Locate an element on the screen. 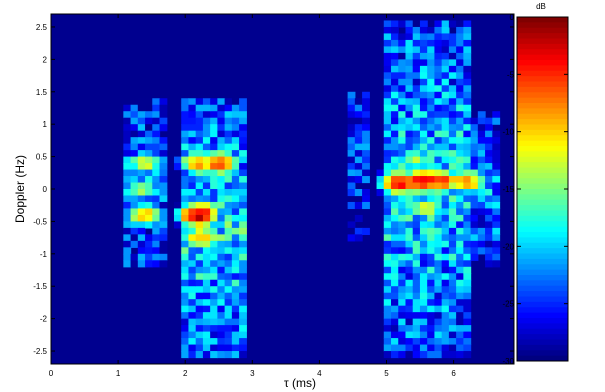  y-tick-label: -2 is located at coordinates (44, 319).